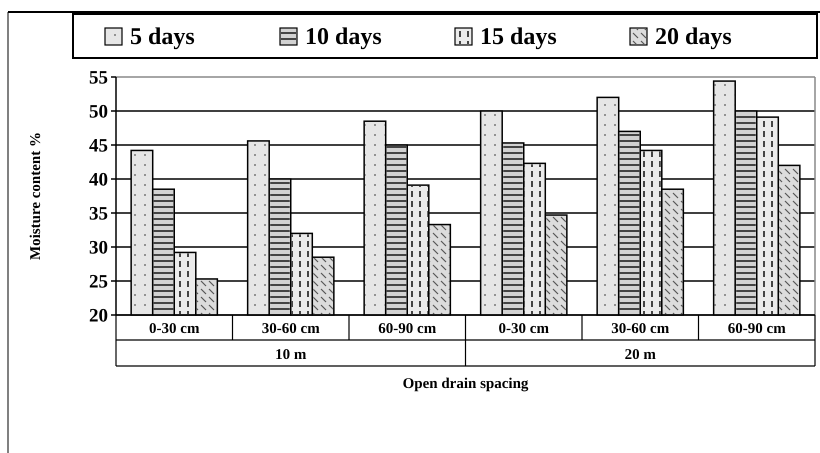  Describe the element at coordinates (98, 180) in the screenshot. I see `y-tick-label: 40` at that location.